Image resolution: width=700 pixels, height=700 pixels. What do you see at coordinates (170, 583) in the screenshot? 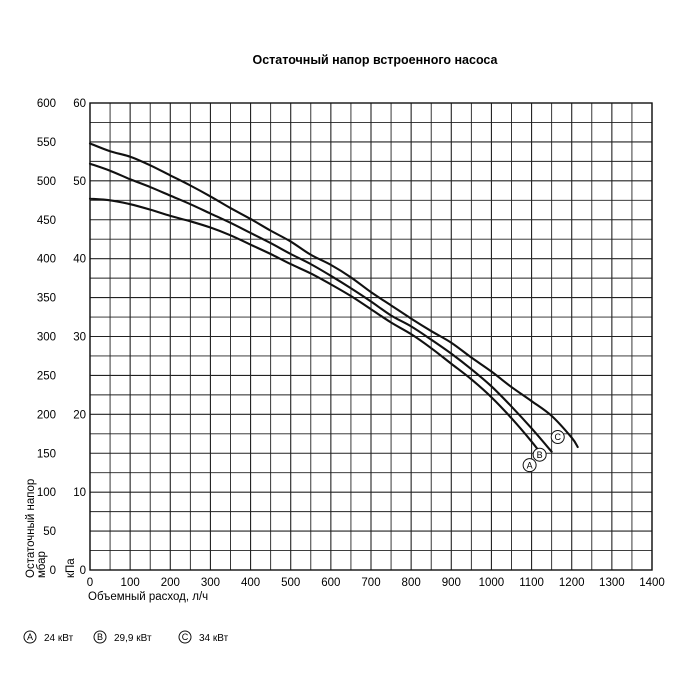
I see `x-tick-label: 200` at bounding box center [170, 583].